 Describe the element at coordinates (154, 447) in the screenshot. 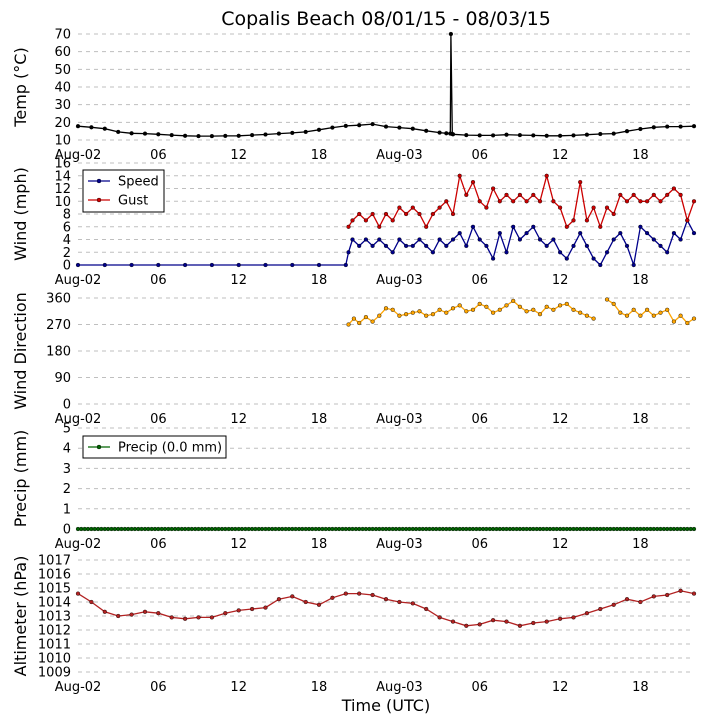

I see `precip-legend-box` at that location.